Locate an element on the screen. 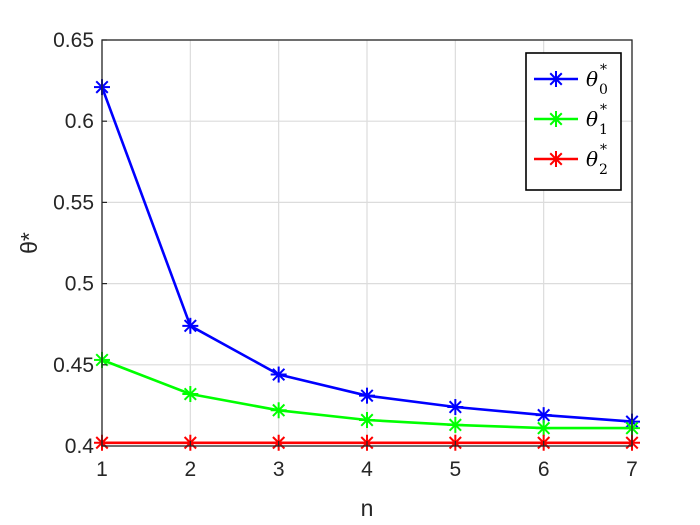 This screenshot has width=700, height=525. legend-label: θ0* is located at coordinates (597, 80).